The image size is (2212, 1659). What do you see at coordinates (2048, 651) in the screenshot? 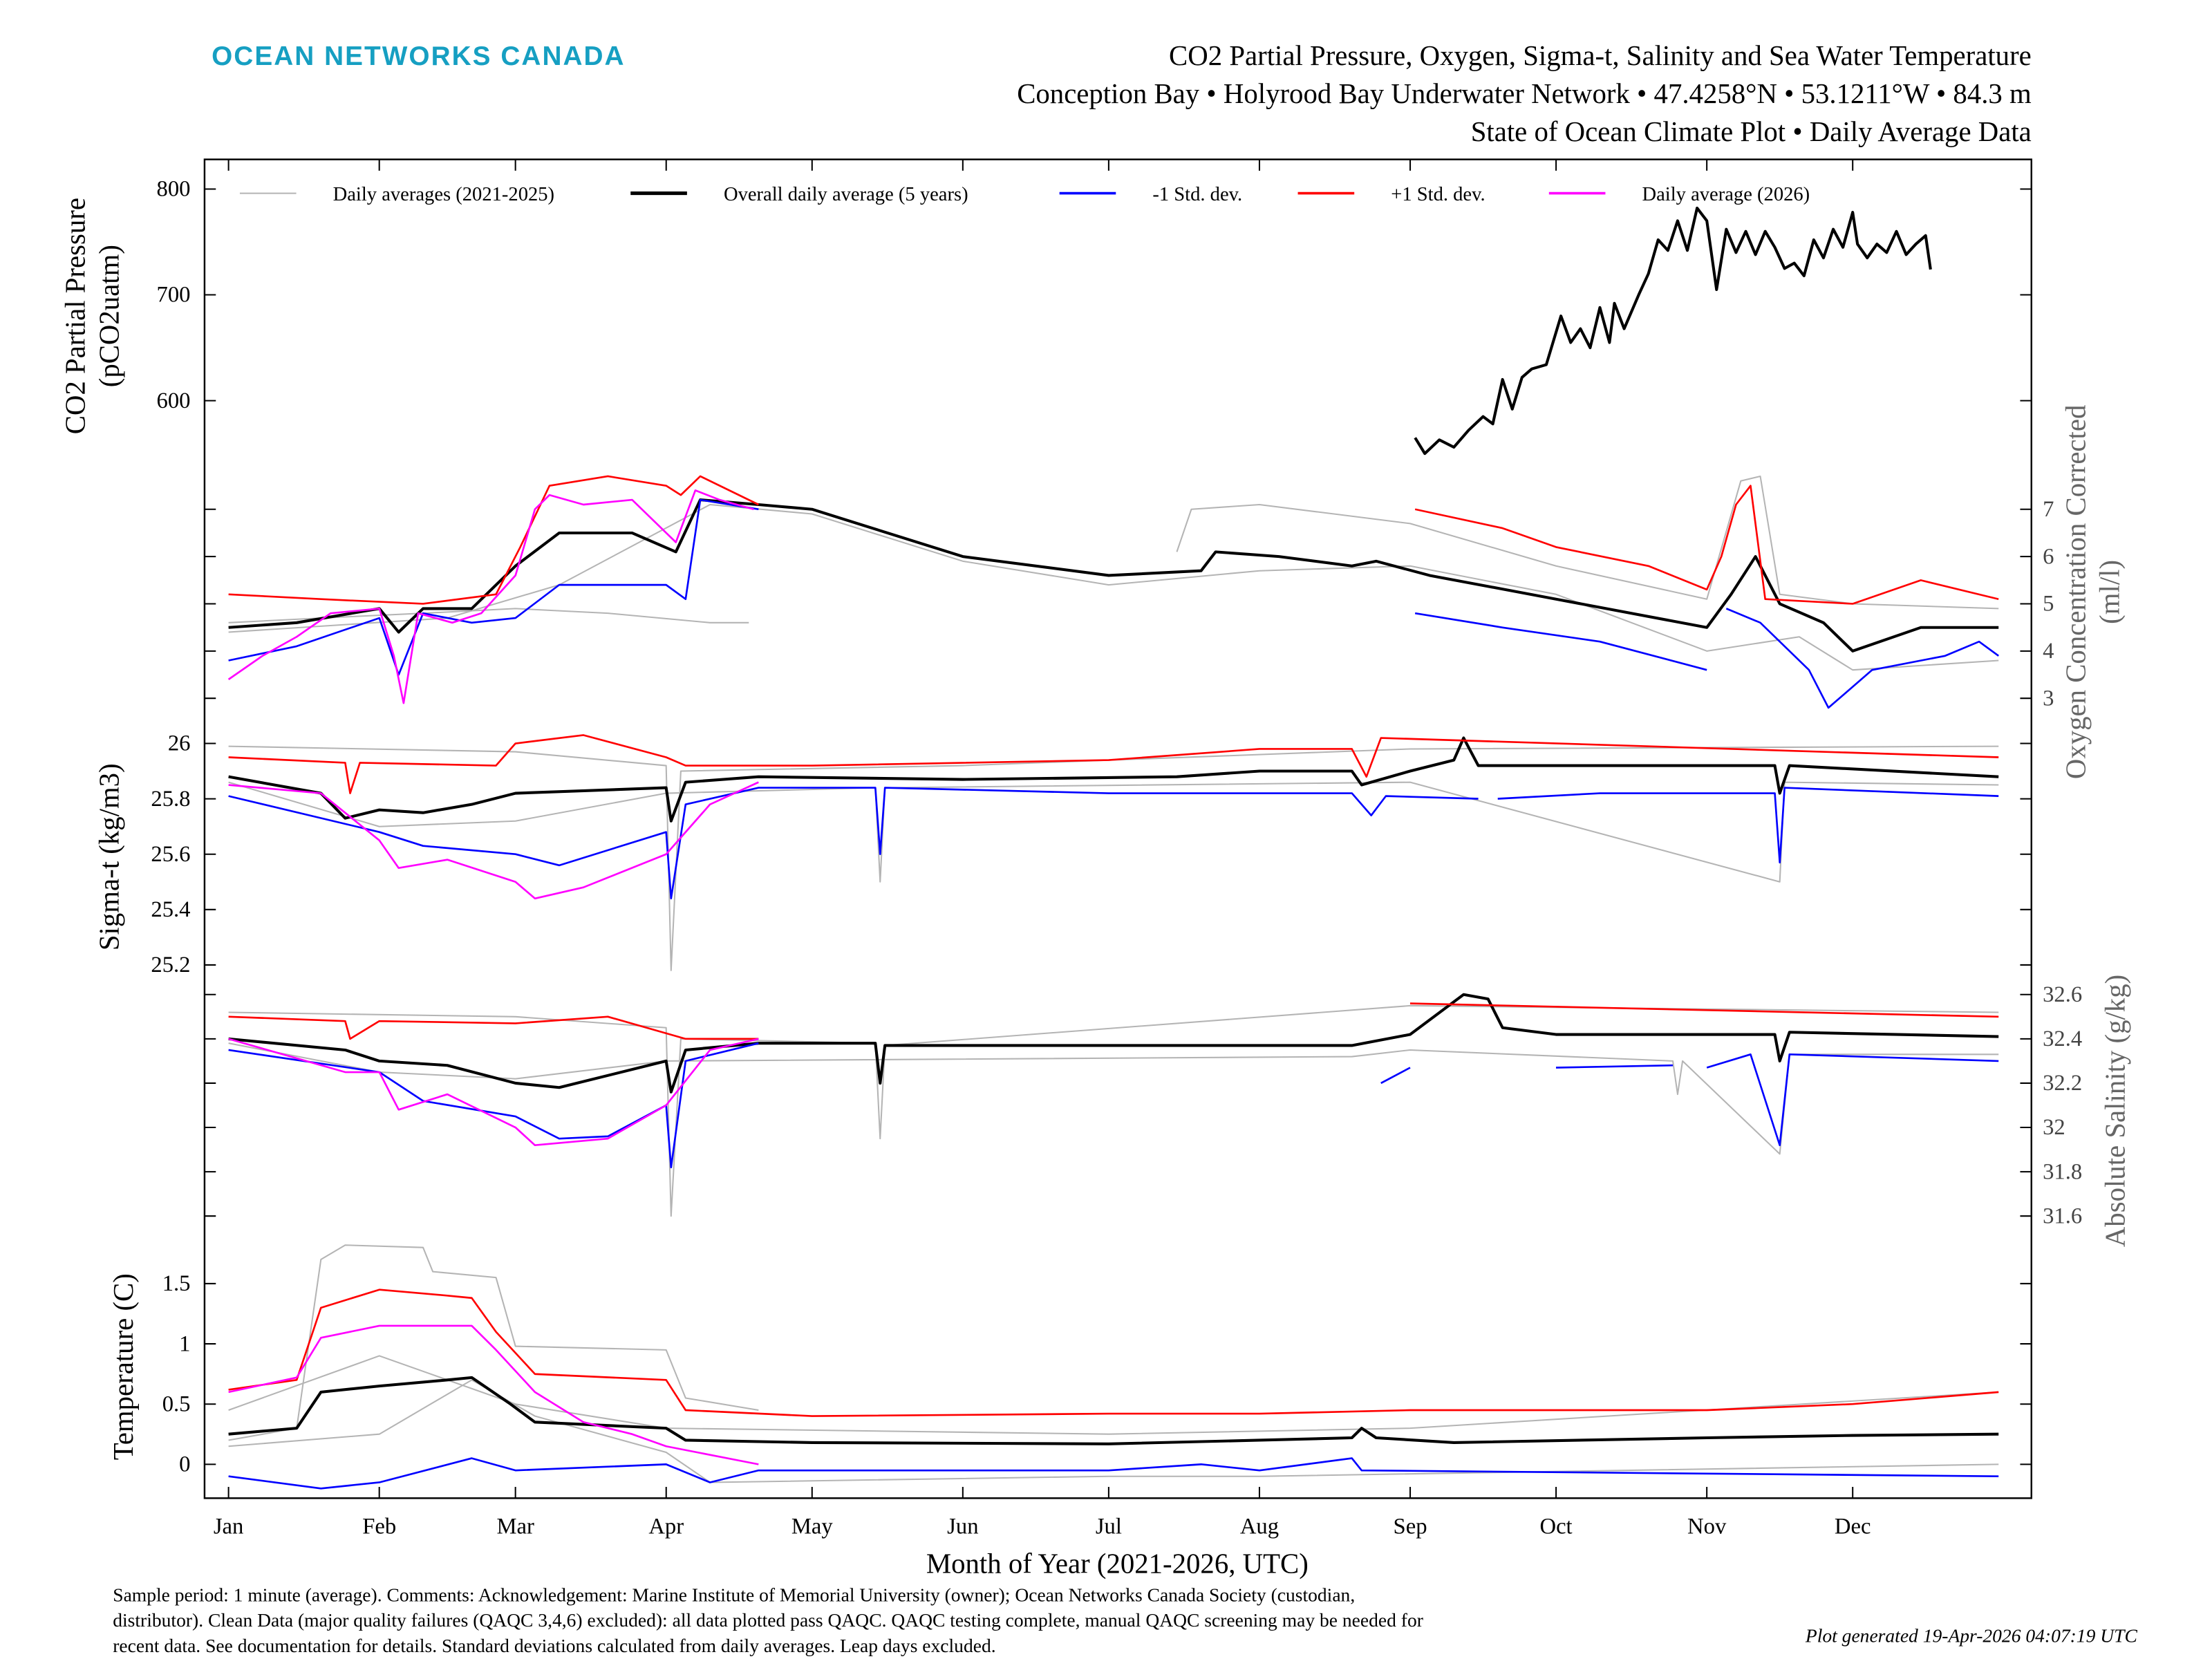
I see `y-tick-label: 4` at bounding box center [2048, 651].